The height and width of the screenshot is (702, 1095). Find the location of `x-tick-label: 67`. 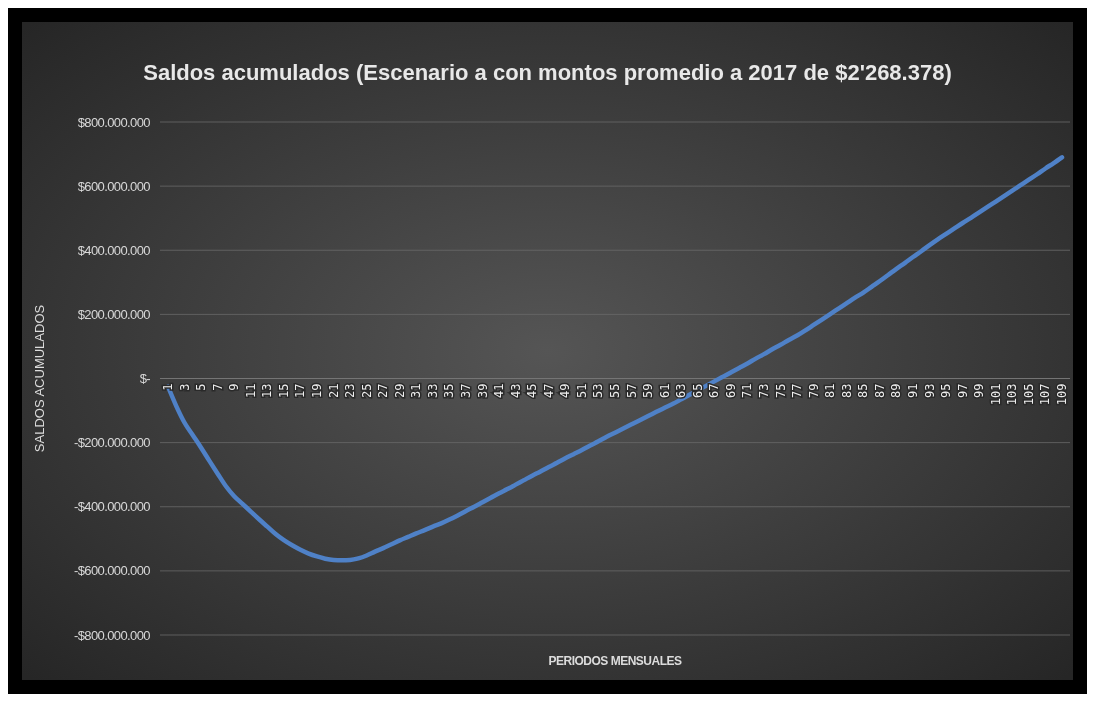

x-tick-label: 67 is located at coordinates (714, 390).